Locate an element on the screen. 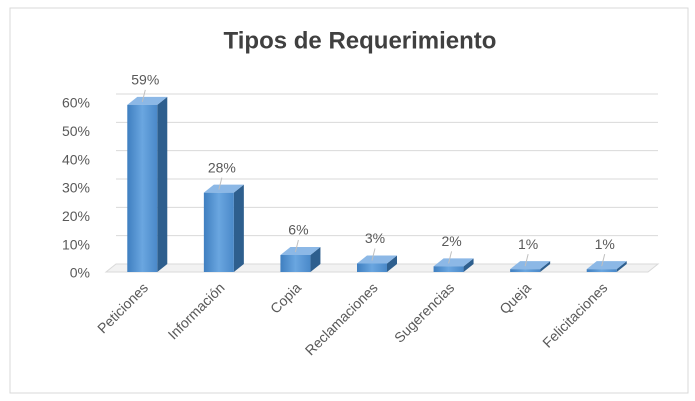  data-label: 59% is located at coordinates (145, 80).